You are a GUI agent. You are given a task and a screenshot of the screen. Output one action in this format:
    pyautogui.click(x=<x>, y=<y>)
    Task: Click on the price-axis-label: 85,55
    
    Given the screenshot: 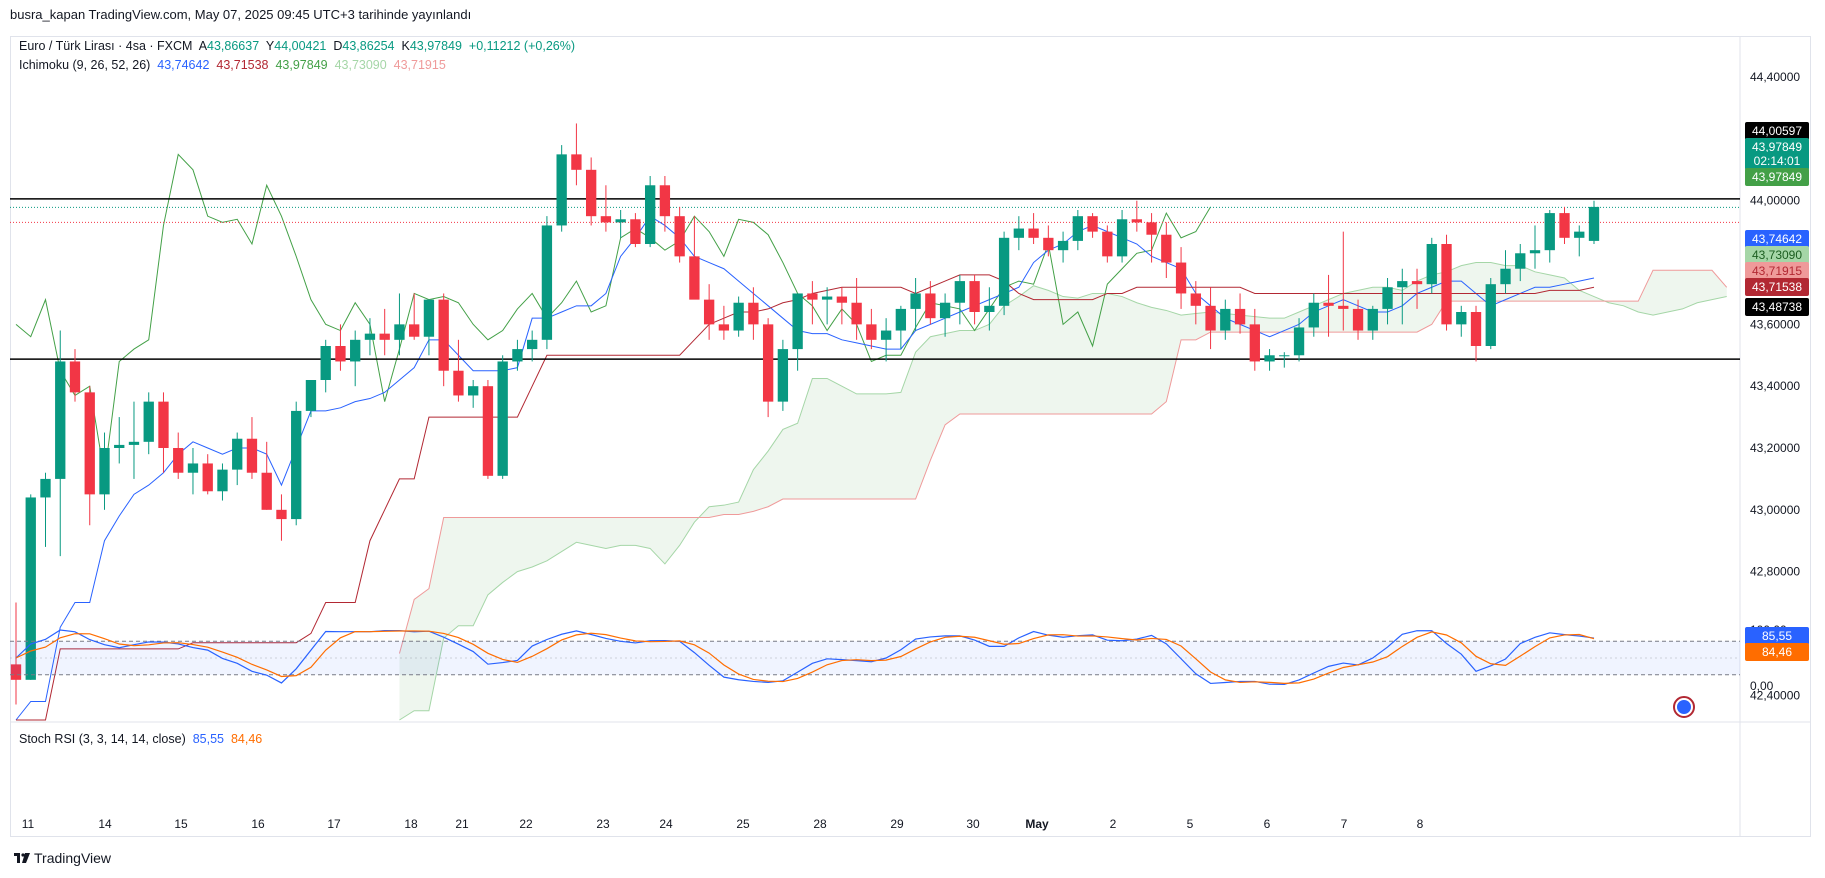 What is the action you would take?
    pyautogui.click(x=1777, y=636)
    